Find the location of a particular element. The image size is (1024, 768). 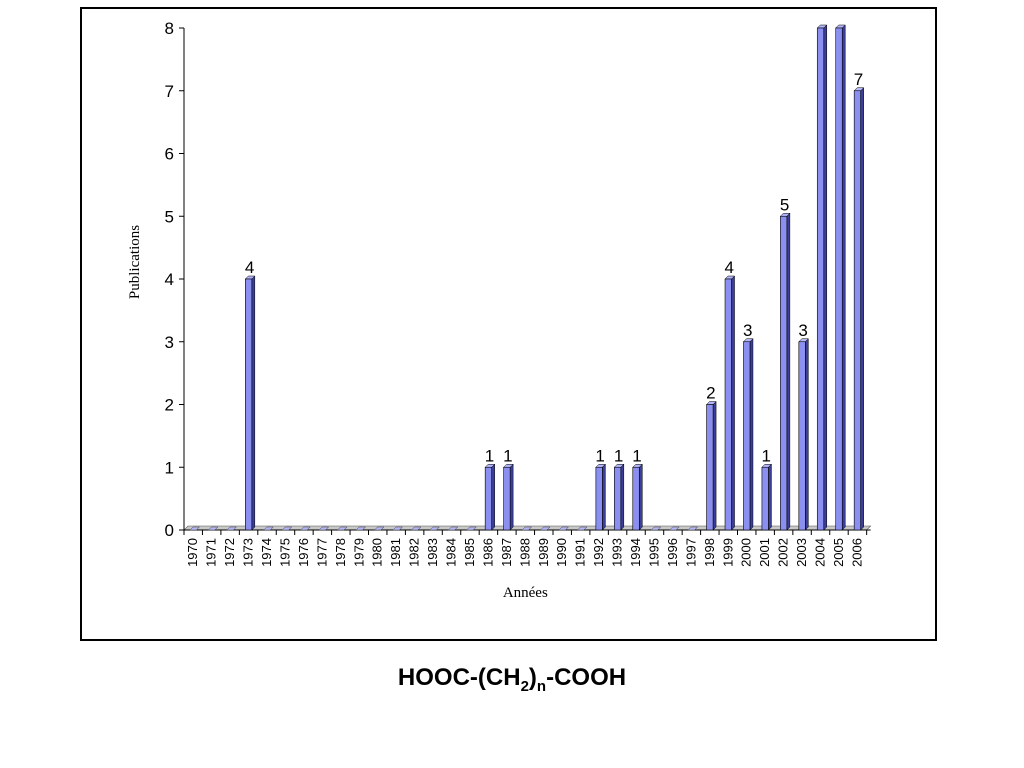

x-tick-label: 1986 is located at coordinates (487, 552).